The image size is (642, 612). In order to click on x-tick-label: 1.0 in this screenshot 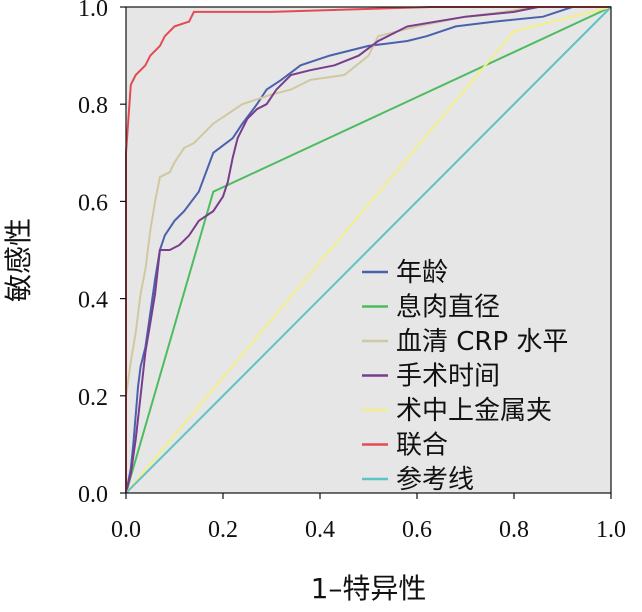, I will do `click(611, 530)`.